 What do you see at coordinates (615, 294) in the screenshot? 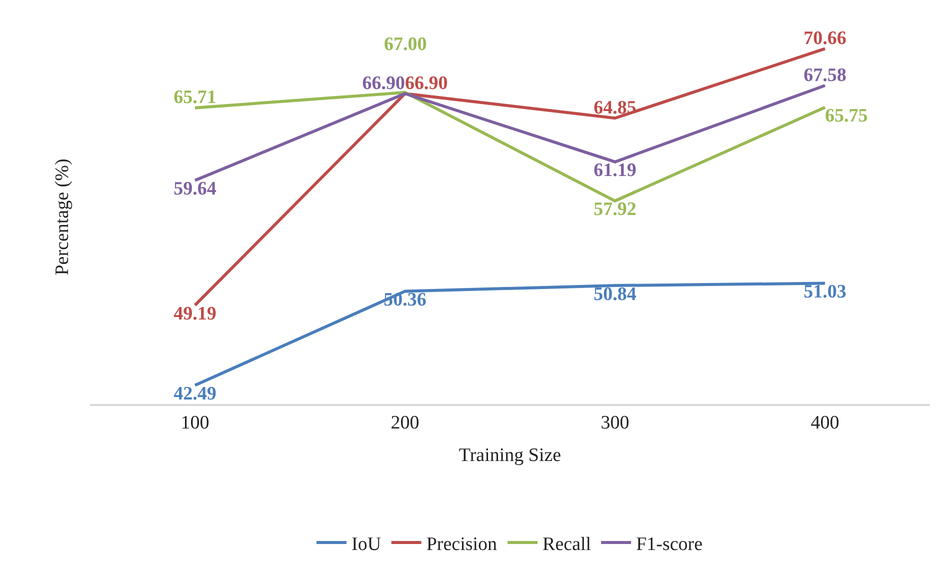
I see `data-label: 50.84` at bounding box center [615, 294].